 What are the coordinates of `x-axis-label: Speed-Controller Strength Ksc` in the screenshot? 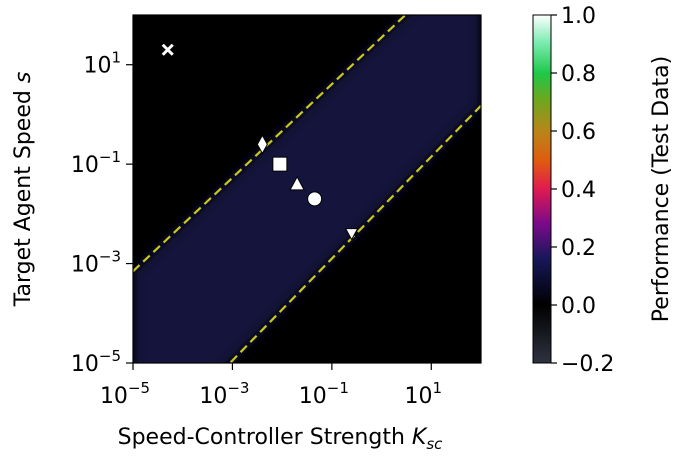 It's located at (281, 439).